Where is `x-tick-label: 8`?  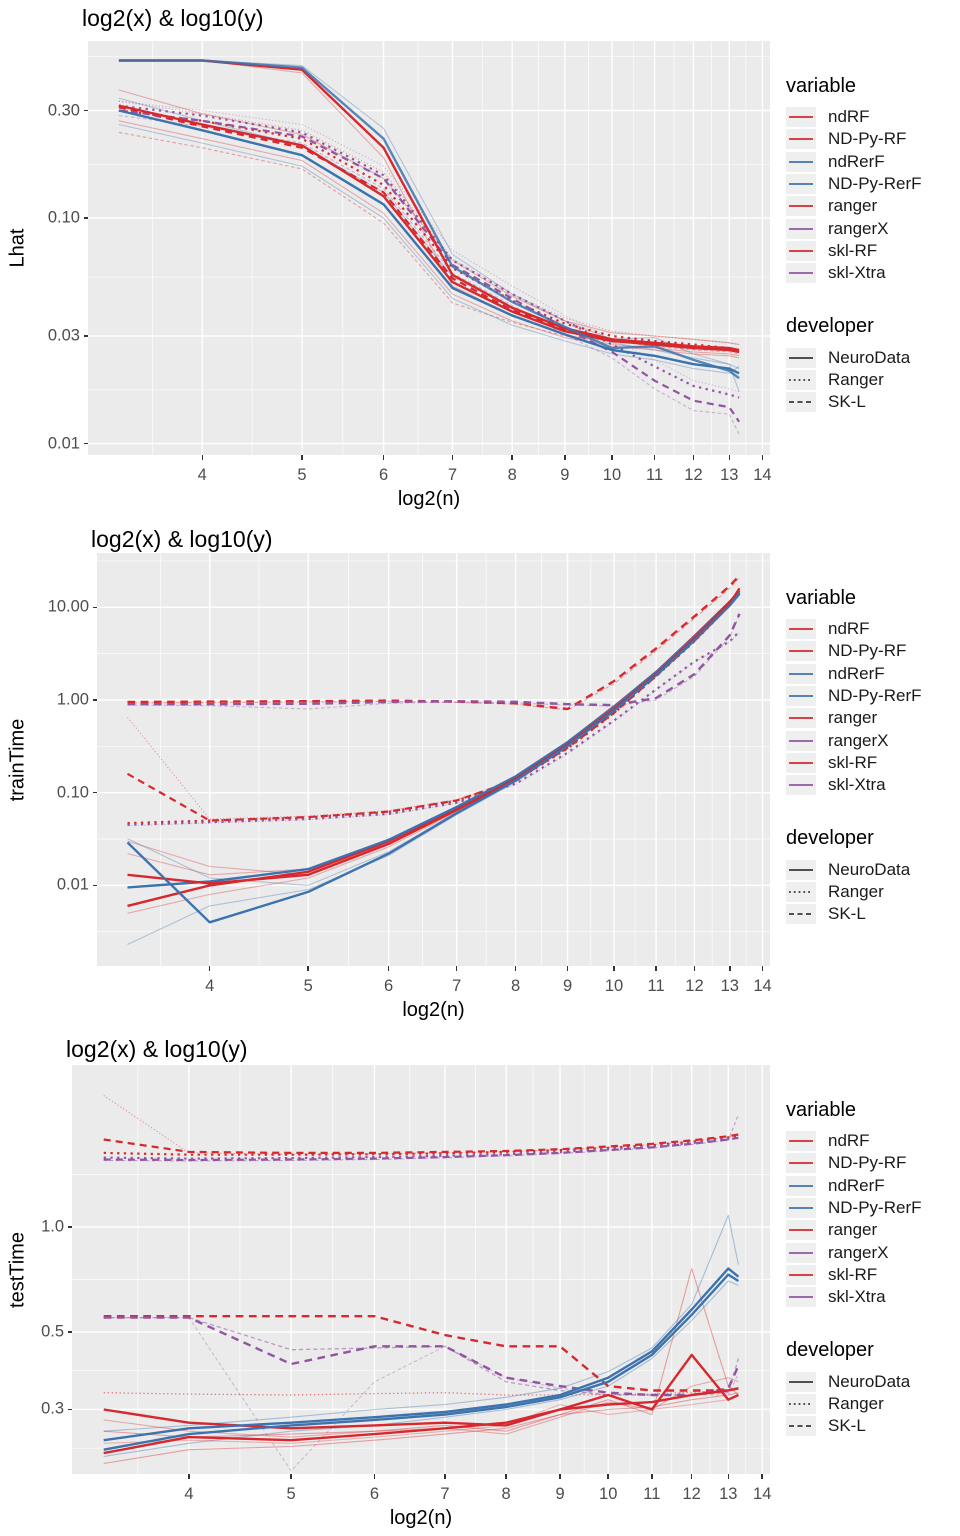
x-tick-label: 8 is located at coordinates (506, 1494).